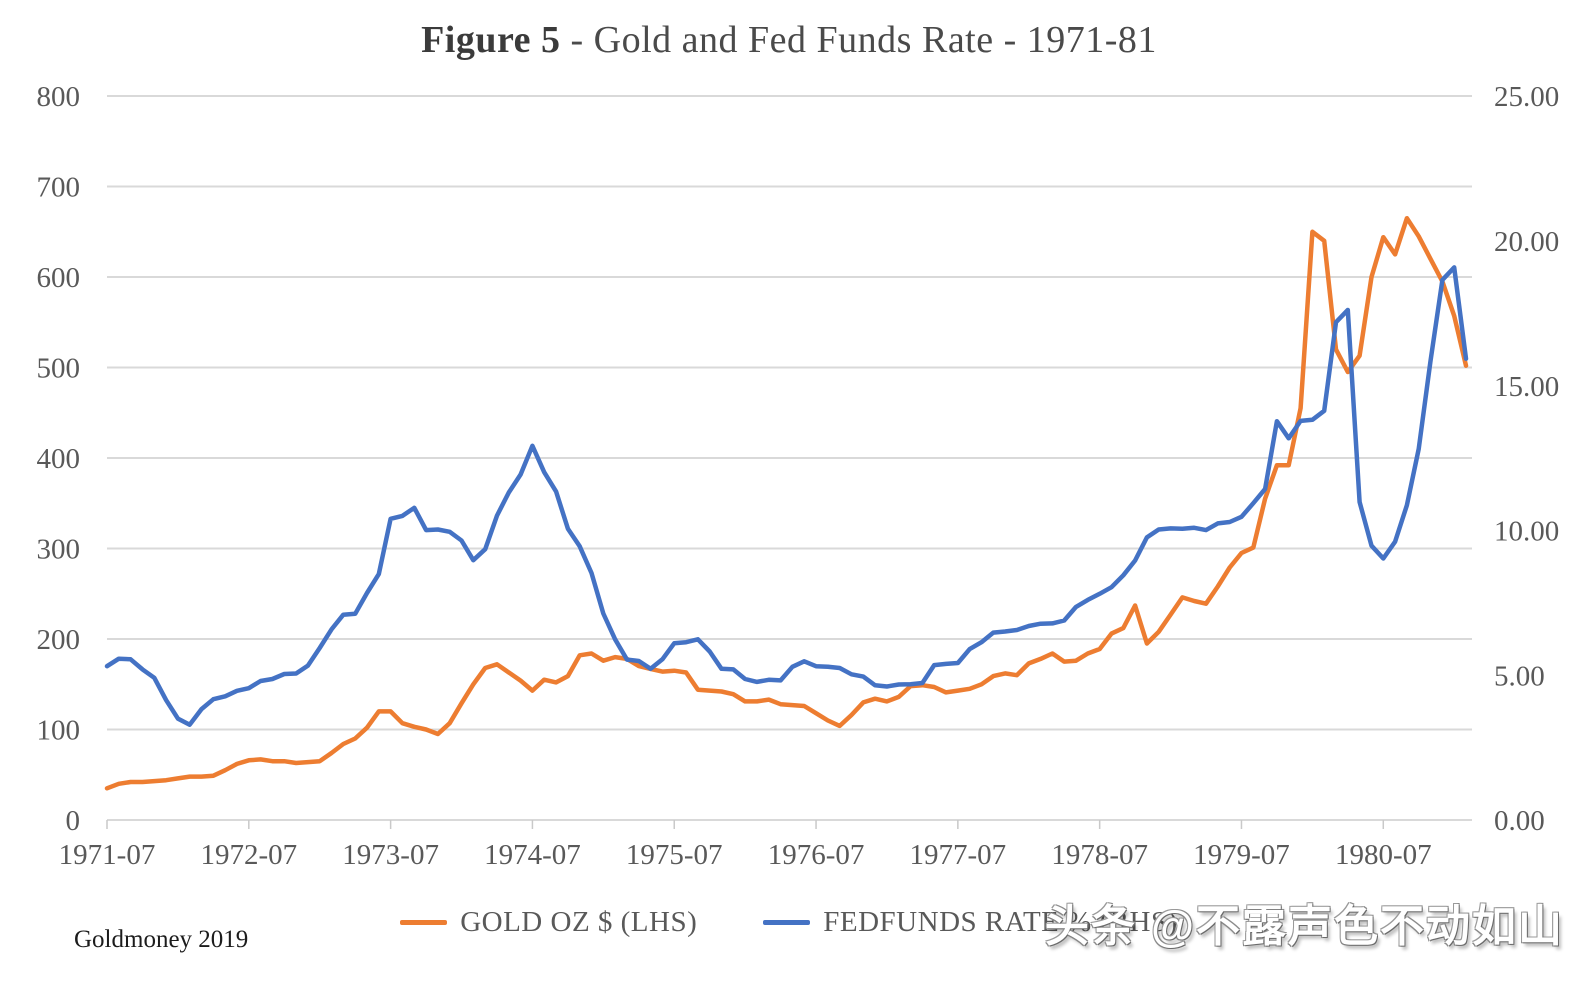 The image size is (1578, 992). Describe the element at coordinates (491, 40) in the screenshot. I see `chart-title-figure-number: Figure 5` at that location.